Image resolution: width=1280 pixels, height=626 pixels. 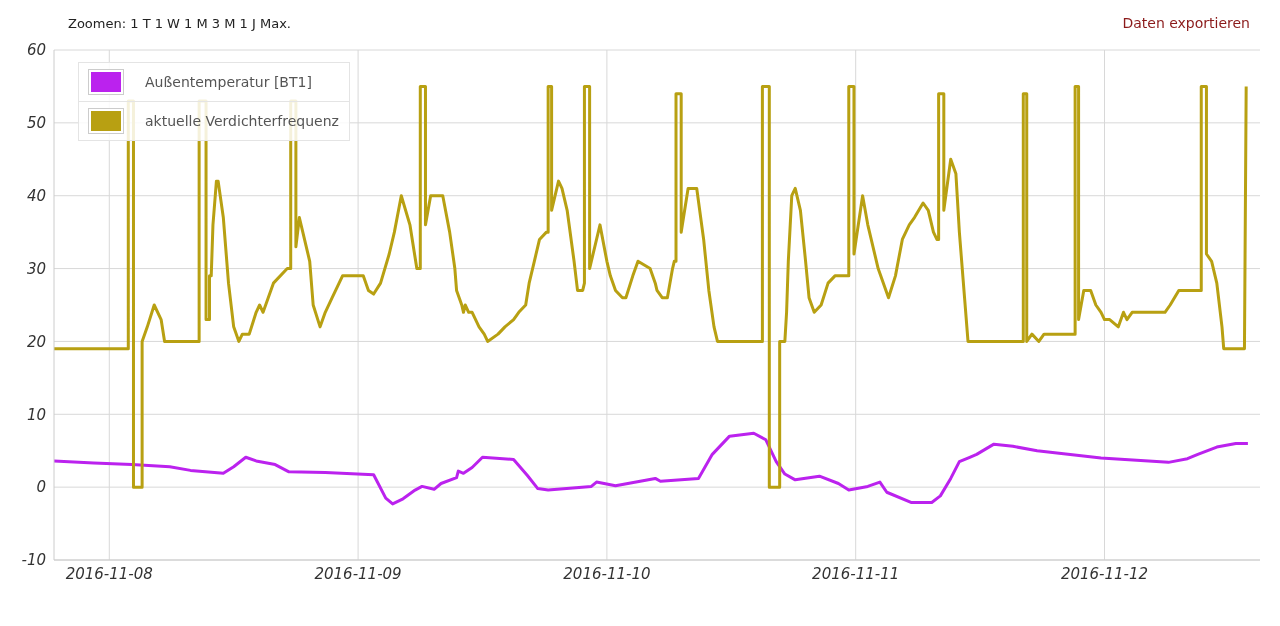 I want to click on y-tick-label: -10, so click(x=33, y=560).